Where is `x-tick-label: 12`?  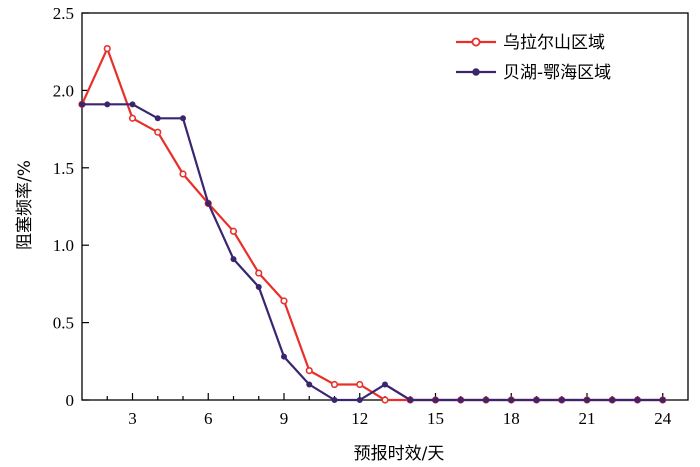 x-tick-label: 12 is located at coordinates (359, 418).